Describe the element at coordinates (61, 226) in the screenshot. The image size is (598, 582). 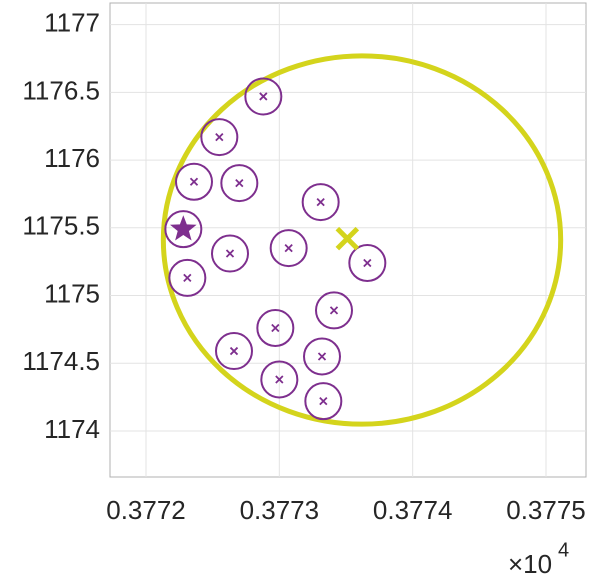
I see `y-tick-label: 1175.5` at that location.